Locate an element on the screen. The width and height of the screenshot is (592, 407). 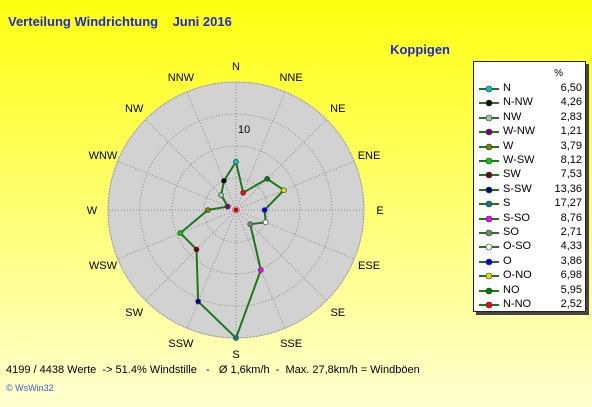
legend-label: SW is located at coordinates (512, 174).